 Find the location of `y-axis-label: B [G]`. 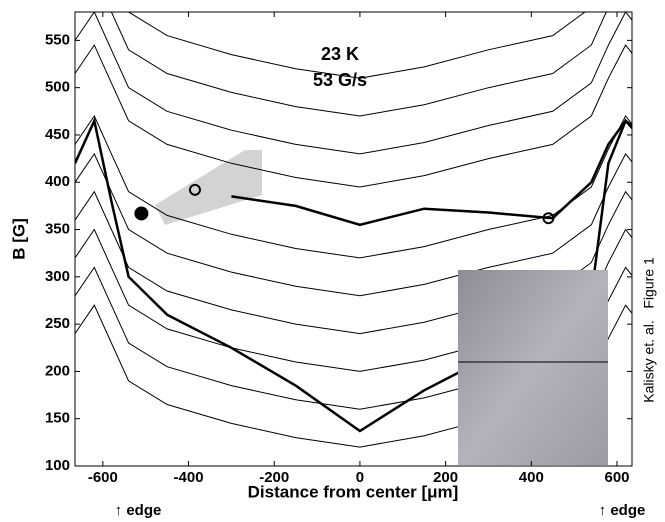

y-axis-label: B [G] is located at coordinates (18, 239).